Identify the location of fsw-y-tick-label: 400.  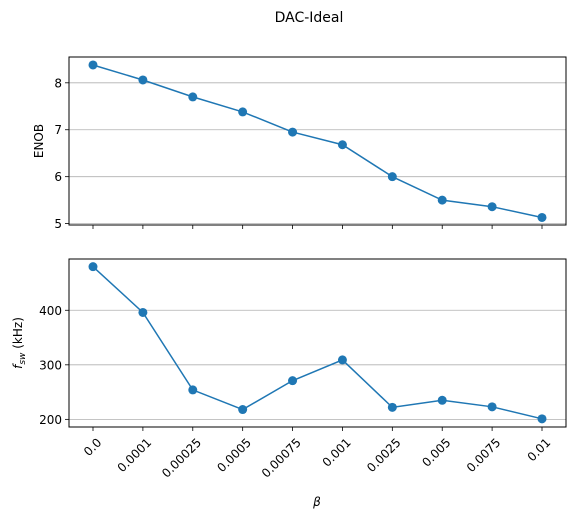
(50, 311).